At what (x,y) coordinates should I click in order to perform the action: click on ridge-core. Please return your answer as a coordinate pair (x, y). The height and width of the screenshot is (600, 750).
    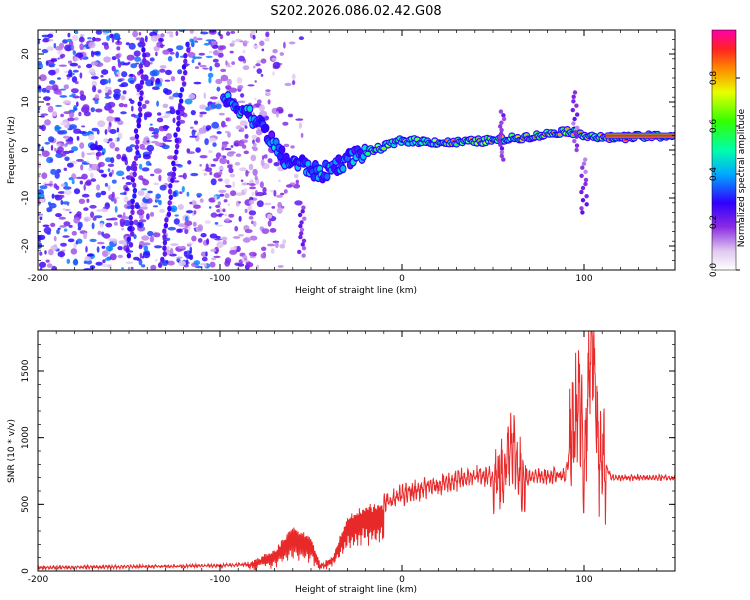
    Looking at the image, I should click on (434, 140).